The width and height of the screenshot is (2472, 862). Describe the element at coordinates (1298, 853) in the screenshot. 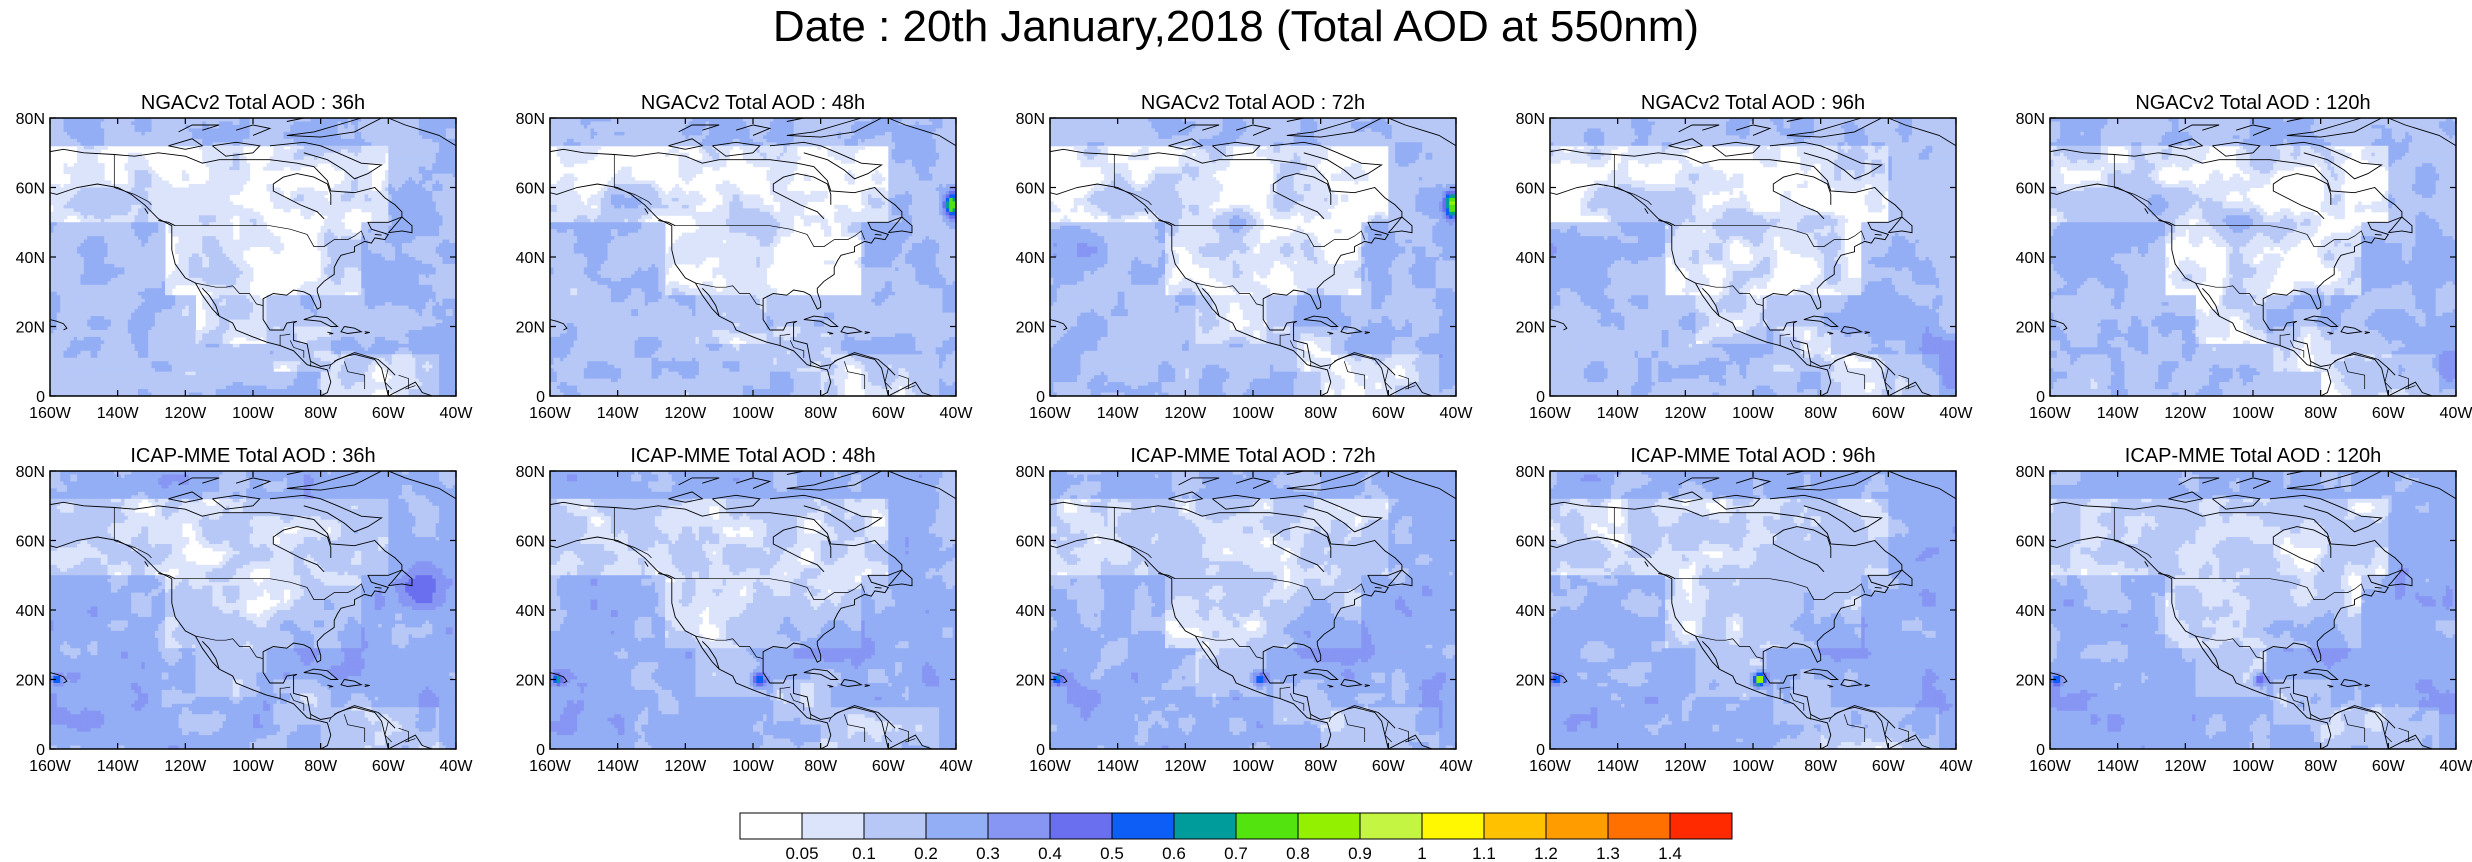

I see `colorbar-label: 0.8` at that location.